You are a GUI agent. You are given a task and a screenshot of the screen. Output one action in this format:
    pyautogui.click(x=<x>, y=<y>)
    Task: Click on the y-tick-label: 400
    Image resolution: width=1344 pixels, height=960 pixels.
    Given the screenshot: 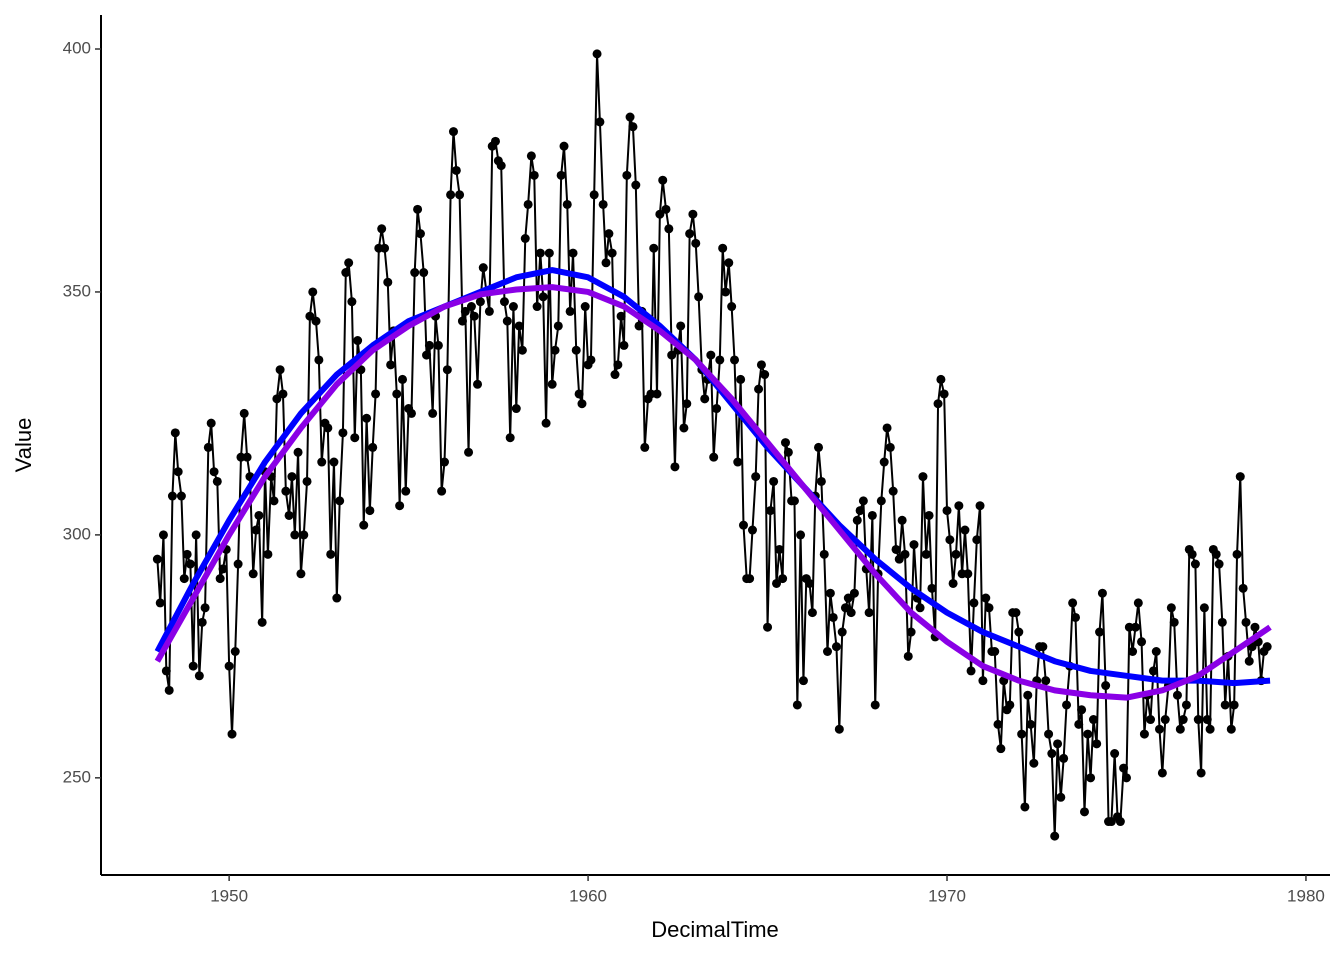 What is the action you would take?
    pyautogui.click(x=77, y=47)
    